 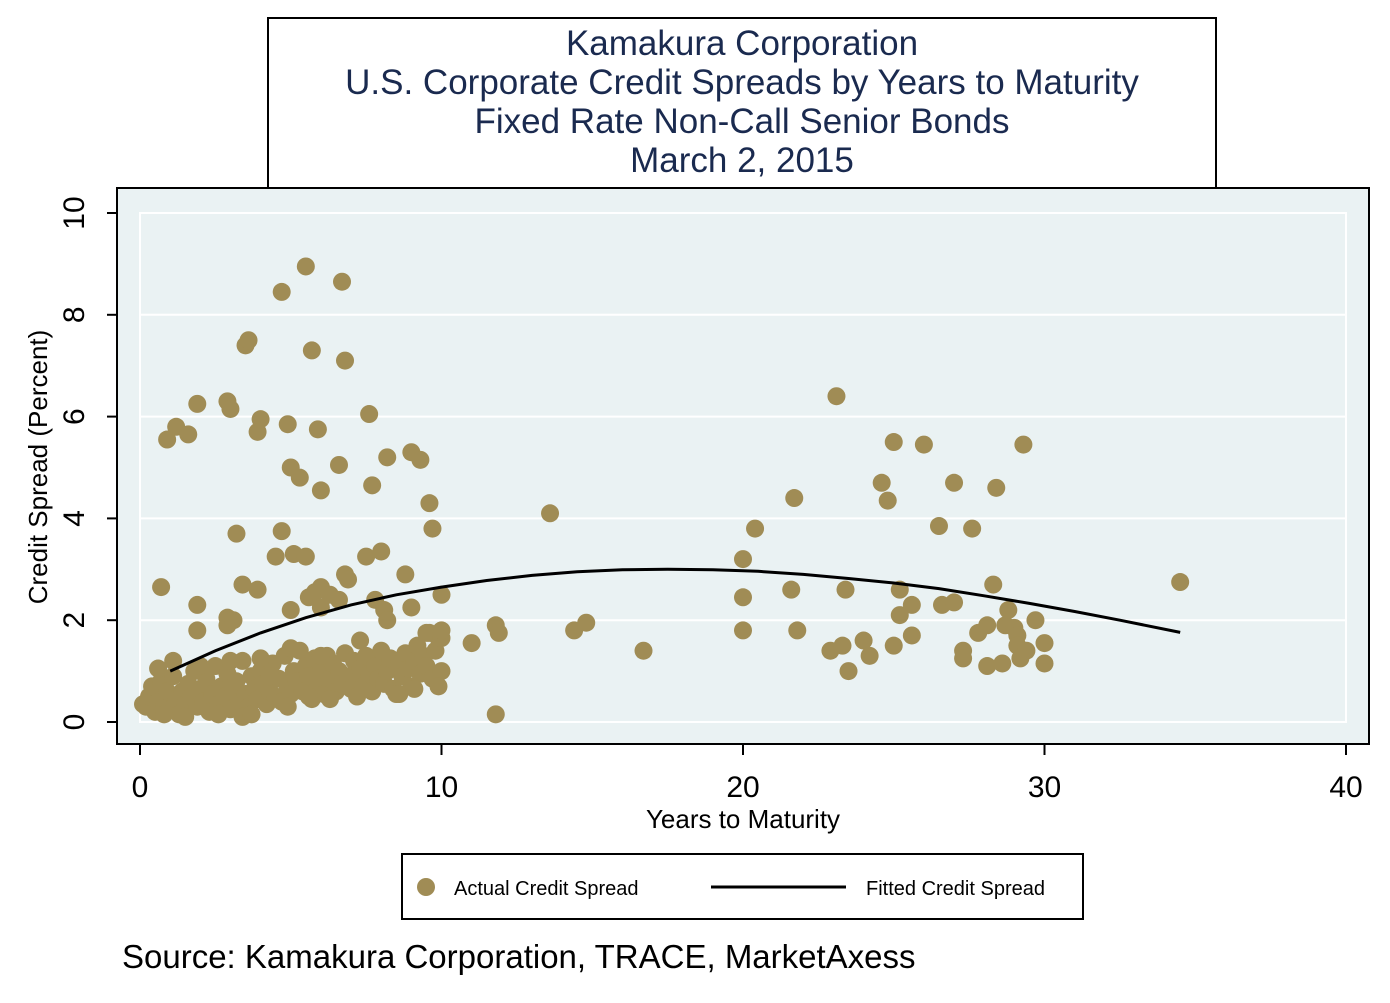 What do you see at coordinates (38, 467) in the screenshot?
I see `y-axis-label: Credit Spread (Percent)` at bounding box center [38, 467].